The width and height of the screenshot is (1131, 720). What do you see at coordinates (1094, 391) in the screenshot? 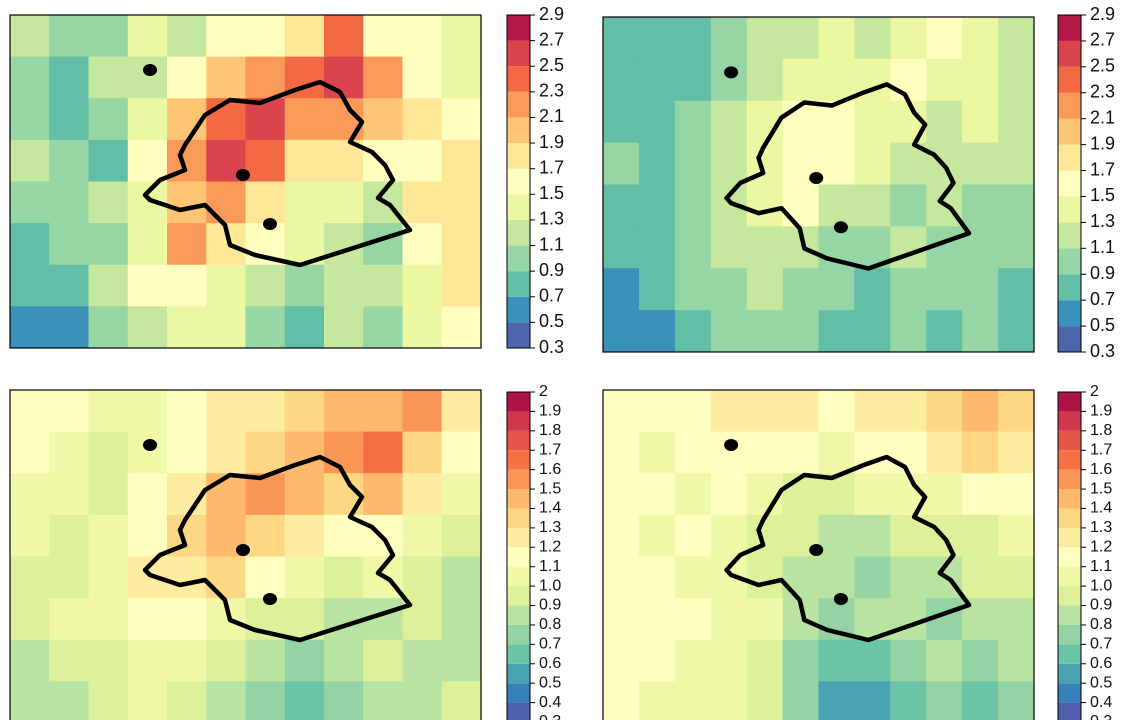
I see `colorbar-label: 2` at bounding box center [1094, 391].